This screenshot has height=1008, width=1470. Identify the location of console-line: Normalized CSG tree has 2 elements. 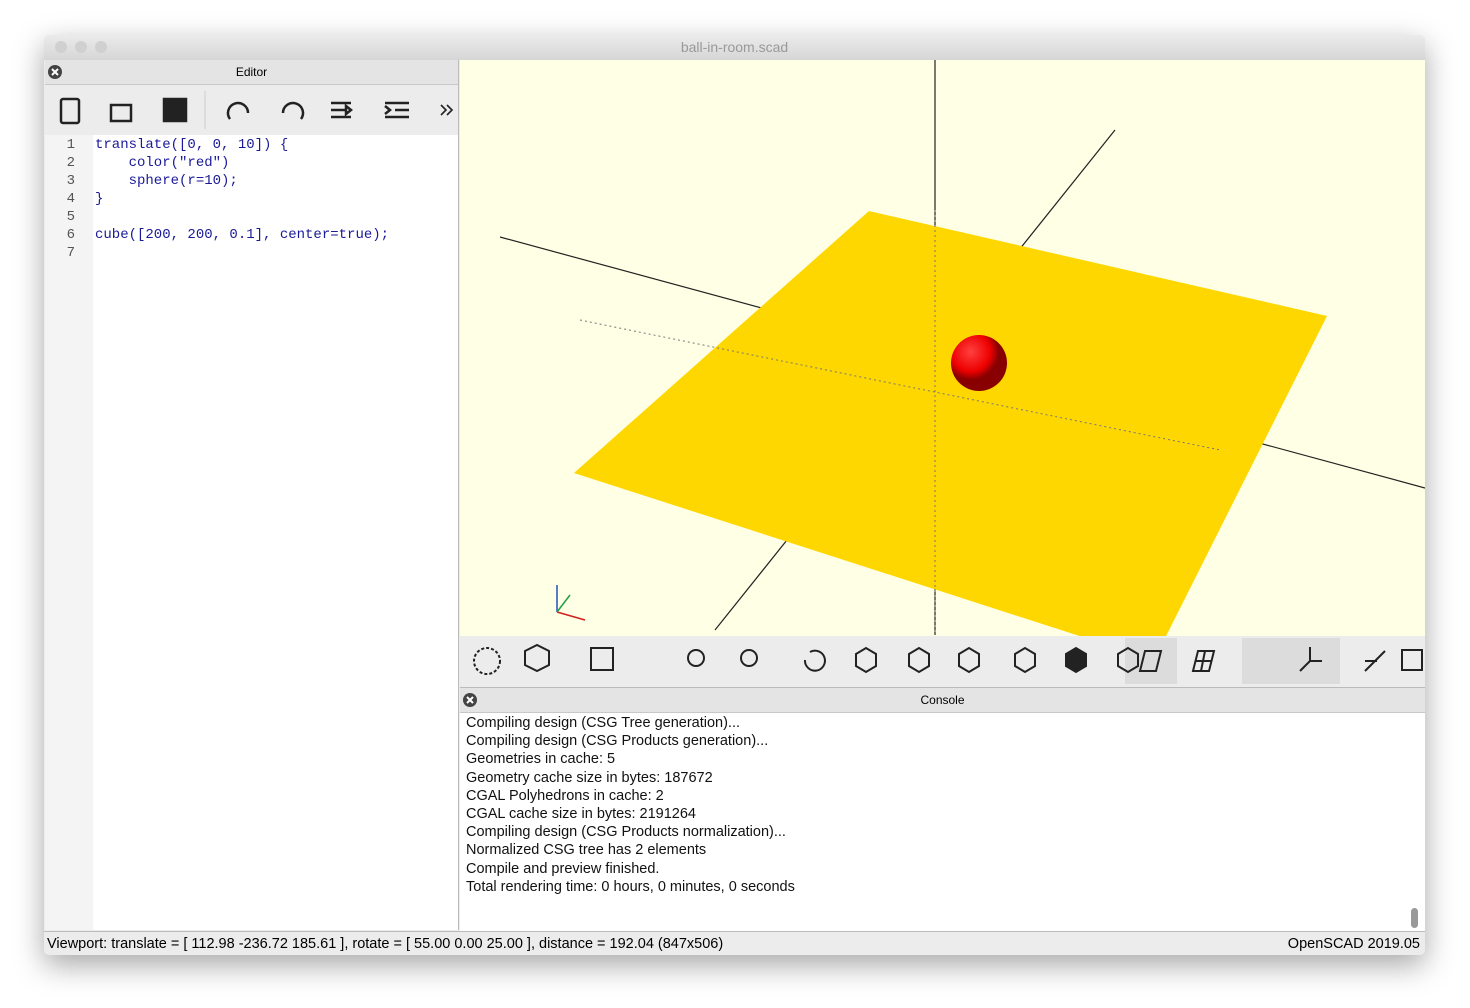
(586, 850).